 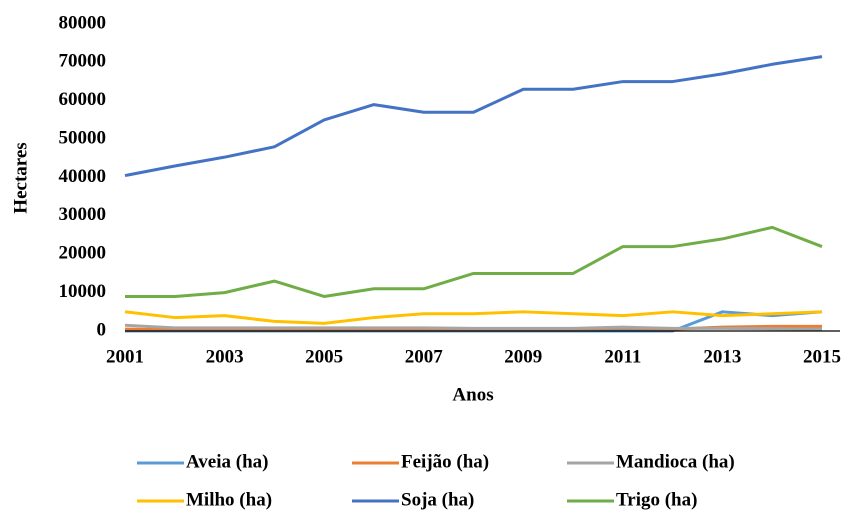 I want to click on legend-label: Trigo (ha), so click(x=656, y=499).